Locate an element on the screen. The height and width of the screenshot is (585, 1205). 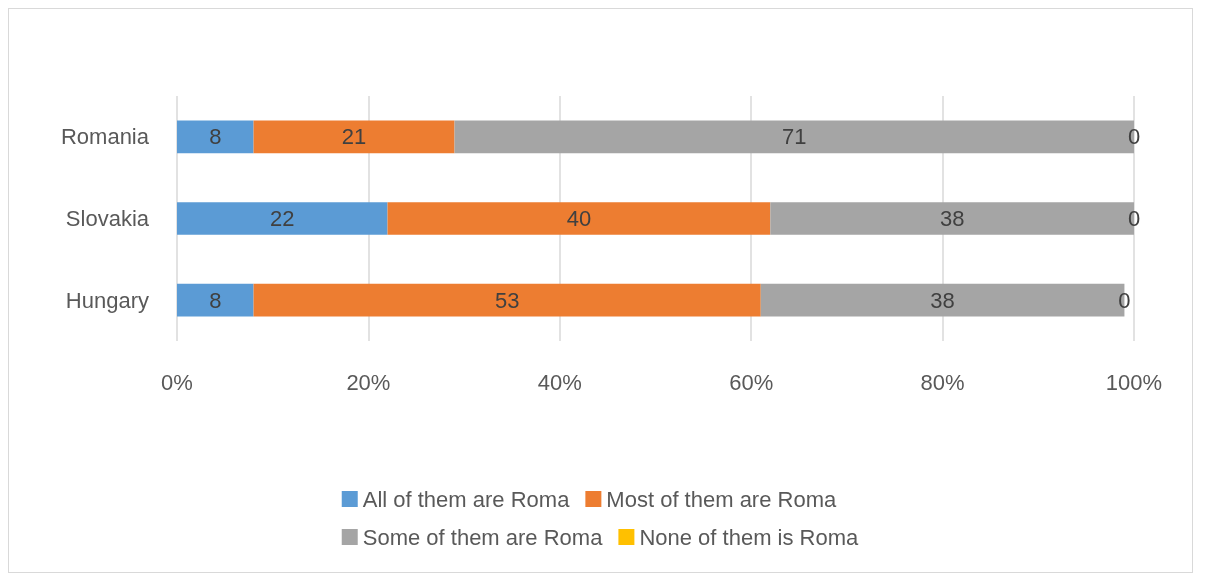
x-tick-label: 0% is located at coordinates (177, 382).